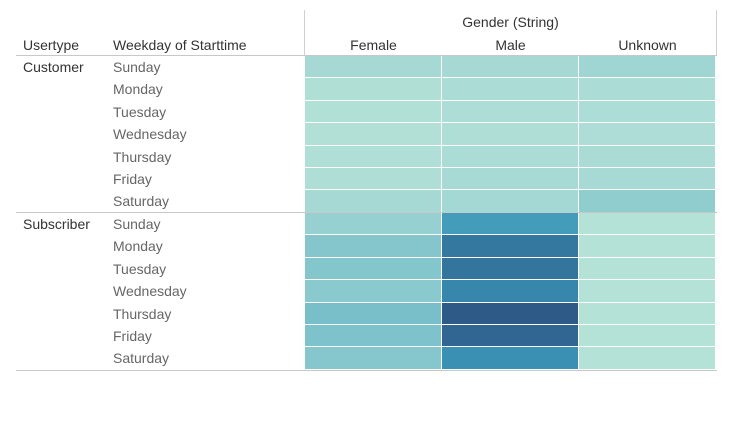 The image size is (753, 425). I want to click on header-bottom-rule, so click(366, 55).